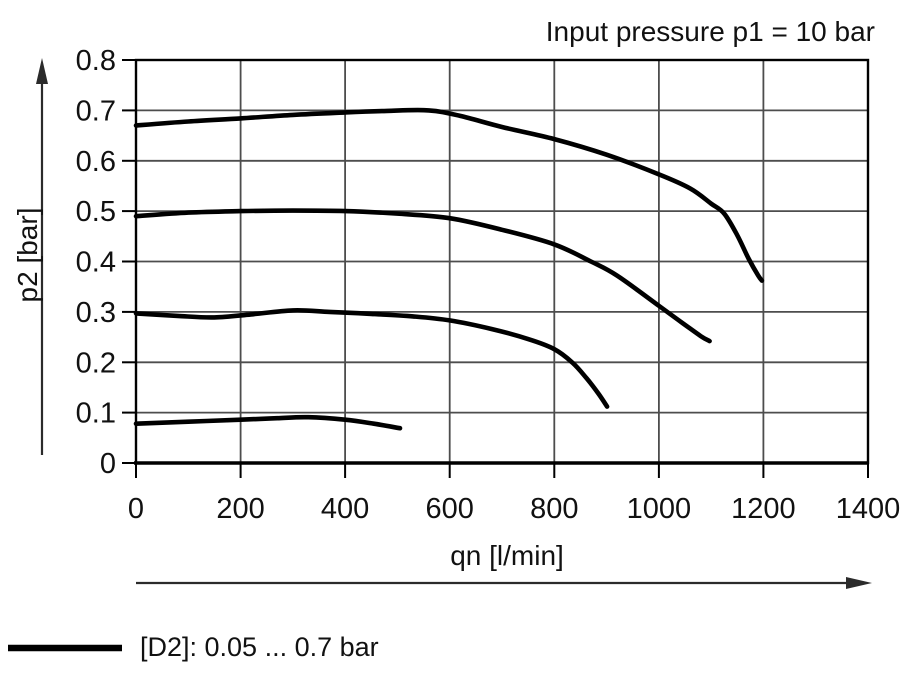 Image resolution: width=920 pixels, height=700 pixels. Describe the element at coordinates (450, 509) in the screenshot. I see `x-tick-label: 600` at that location.